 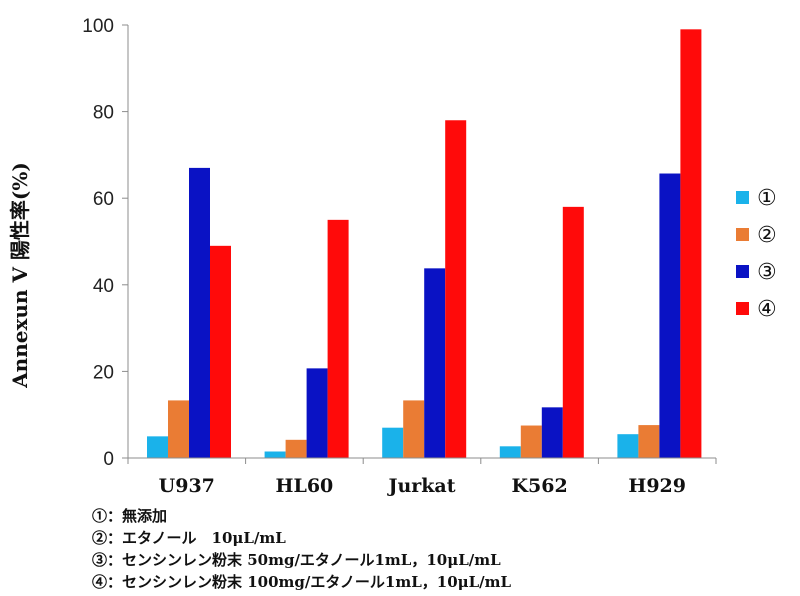 What do you see at coordinates (305, 486) in the screenshot?
I see `x-tick-label: HL60` at bounding box center [305, 486].